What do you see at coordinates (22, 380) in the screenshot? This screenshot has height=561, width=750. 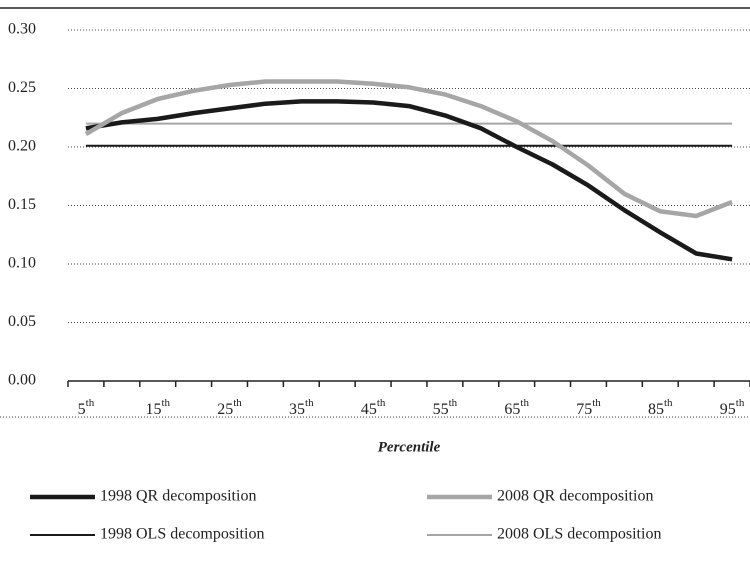 I see `y-tick-label: 0.00` at bounding box center [22, 380].